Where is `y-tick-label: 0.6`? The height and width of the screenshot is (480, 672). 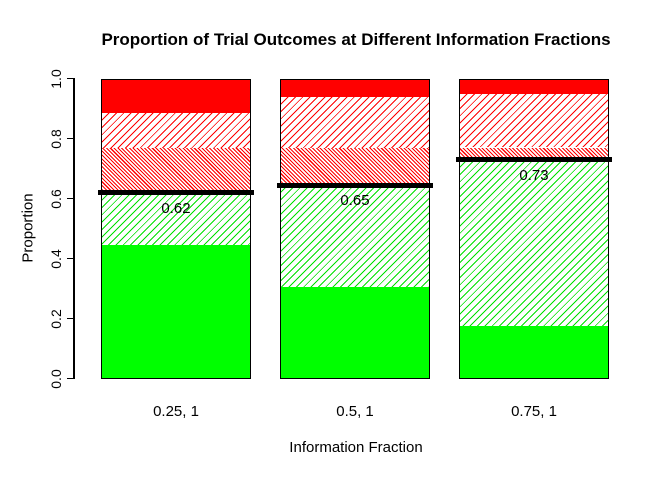
y-tick-label: 0.6 is located at coordinates (56, 198).